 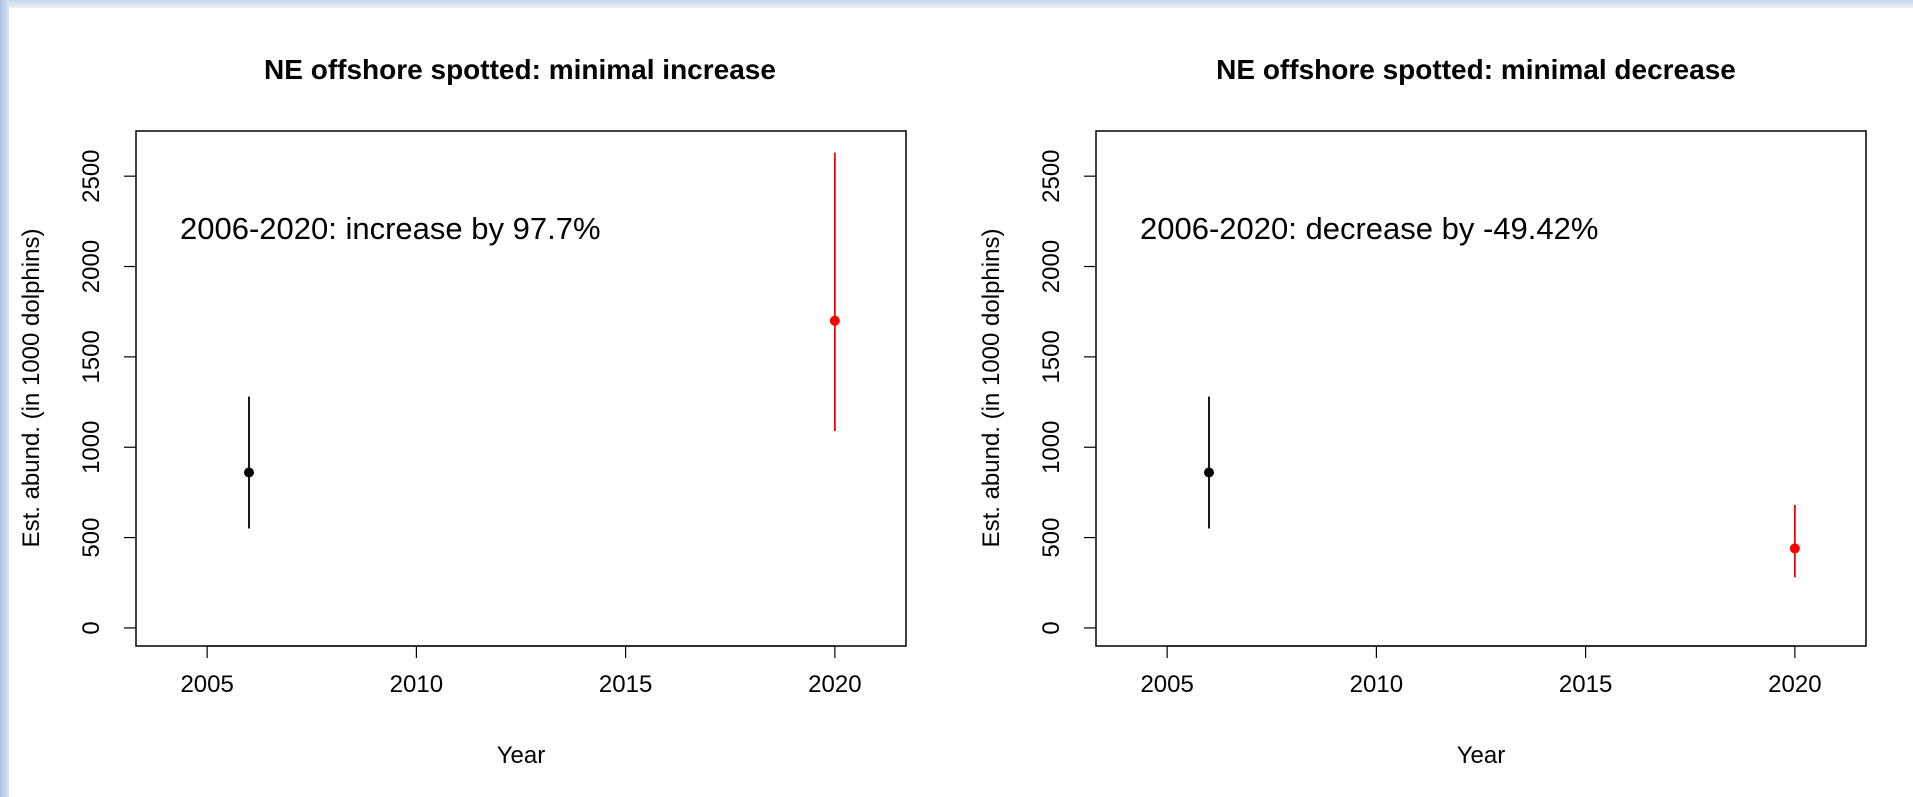 What do you see at coordinates (1476, 69) in the screenshot?
I see `chart-title: NE offshore spotted: minimal decrease` at bounding box center [1476, 69].